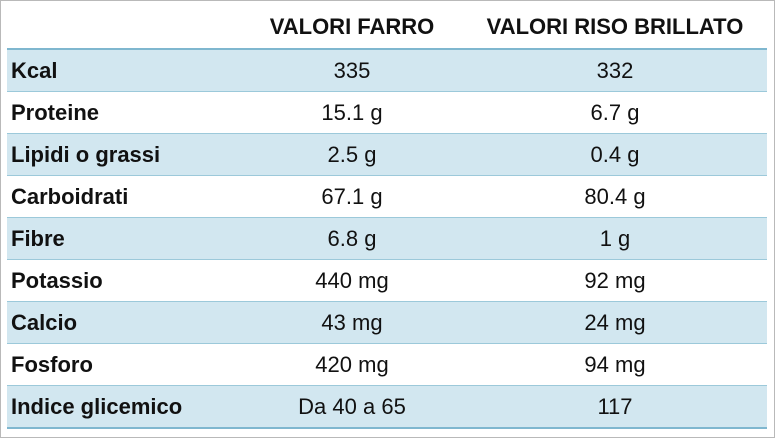  Describe the element at coordinates (615, 70) in the screenshot. I see `riso-value: 332` at that location.